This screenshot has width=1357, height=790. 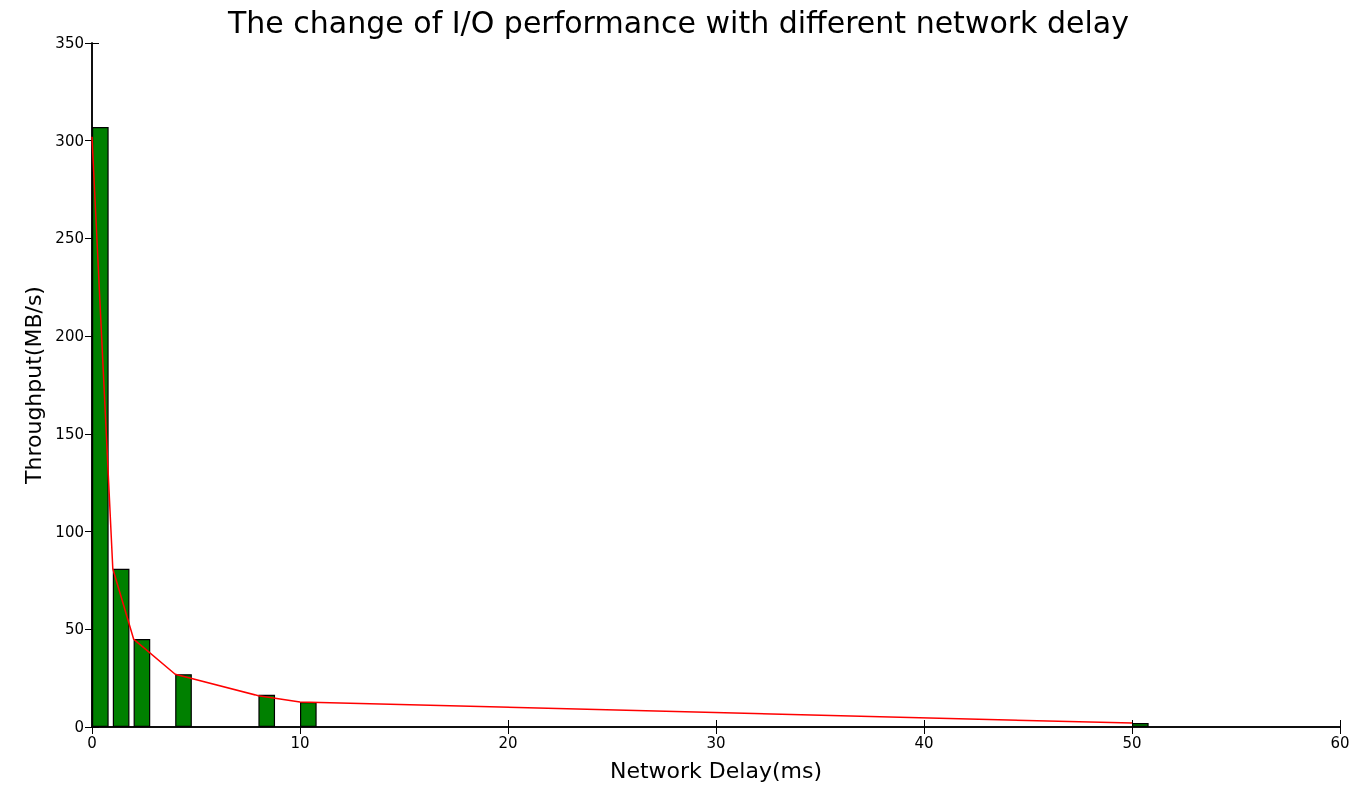 I want to click on chart-title: The change of I/O performance with different network delay, so click(x=678, y=22).